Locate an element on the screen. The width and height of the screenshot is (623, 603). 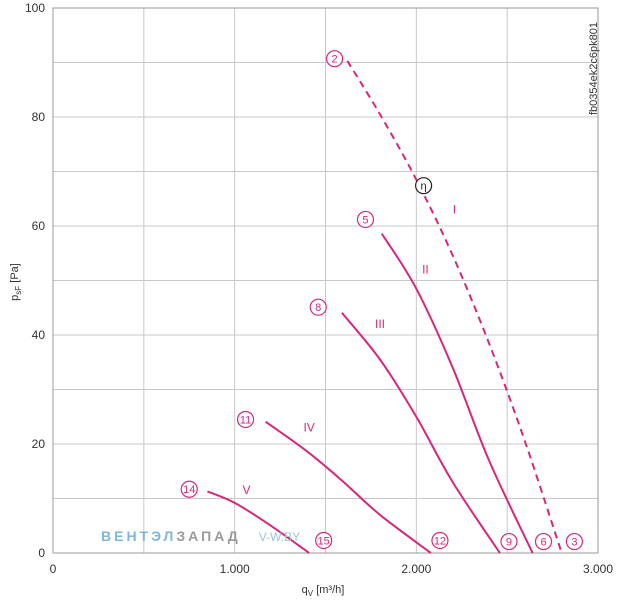
marker-12: 12 is located at coordinates (440, 540).